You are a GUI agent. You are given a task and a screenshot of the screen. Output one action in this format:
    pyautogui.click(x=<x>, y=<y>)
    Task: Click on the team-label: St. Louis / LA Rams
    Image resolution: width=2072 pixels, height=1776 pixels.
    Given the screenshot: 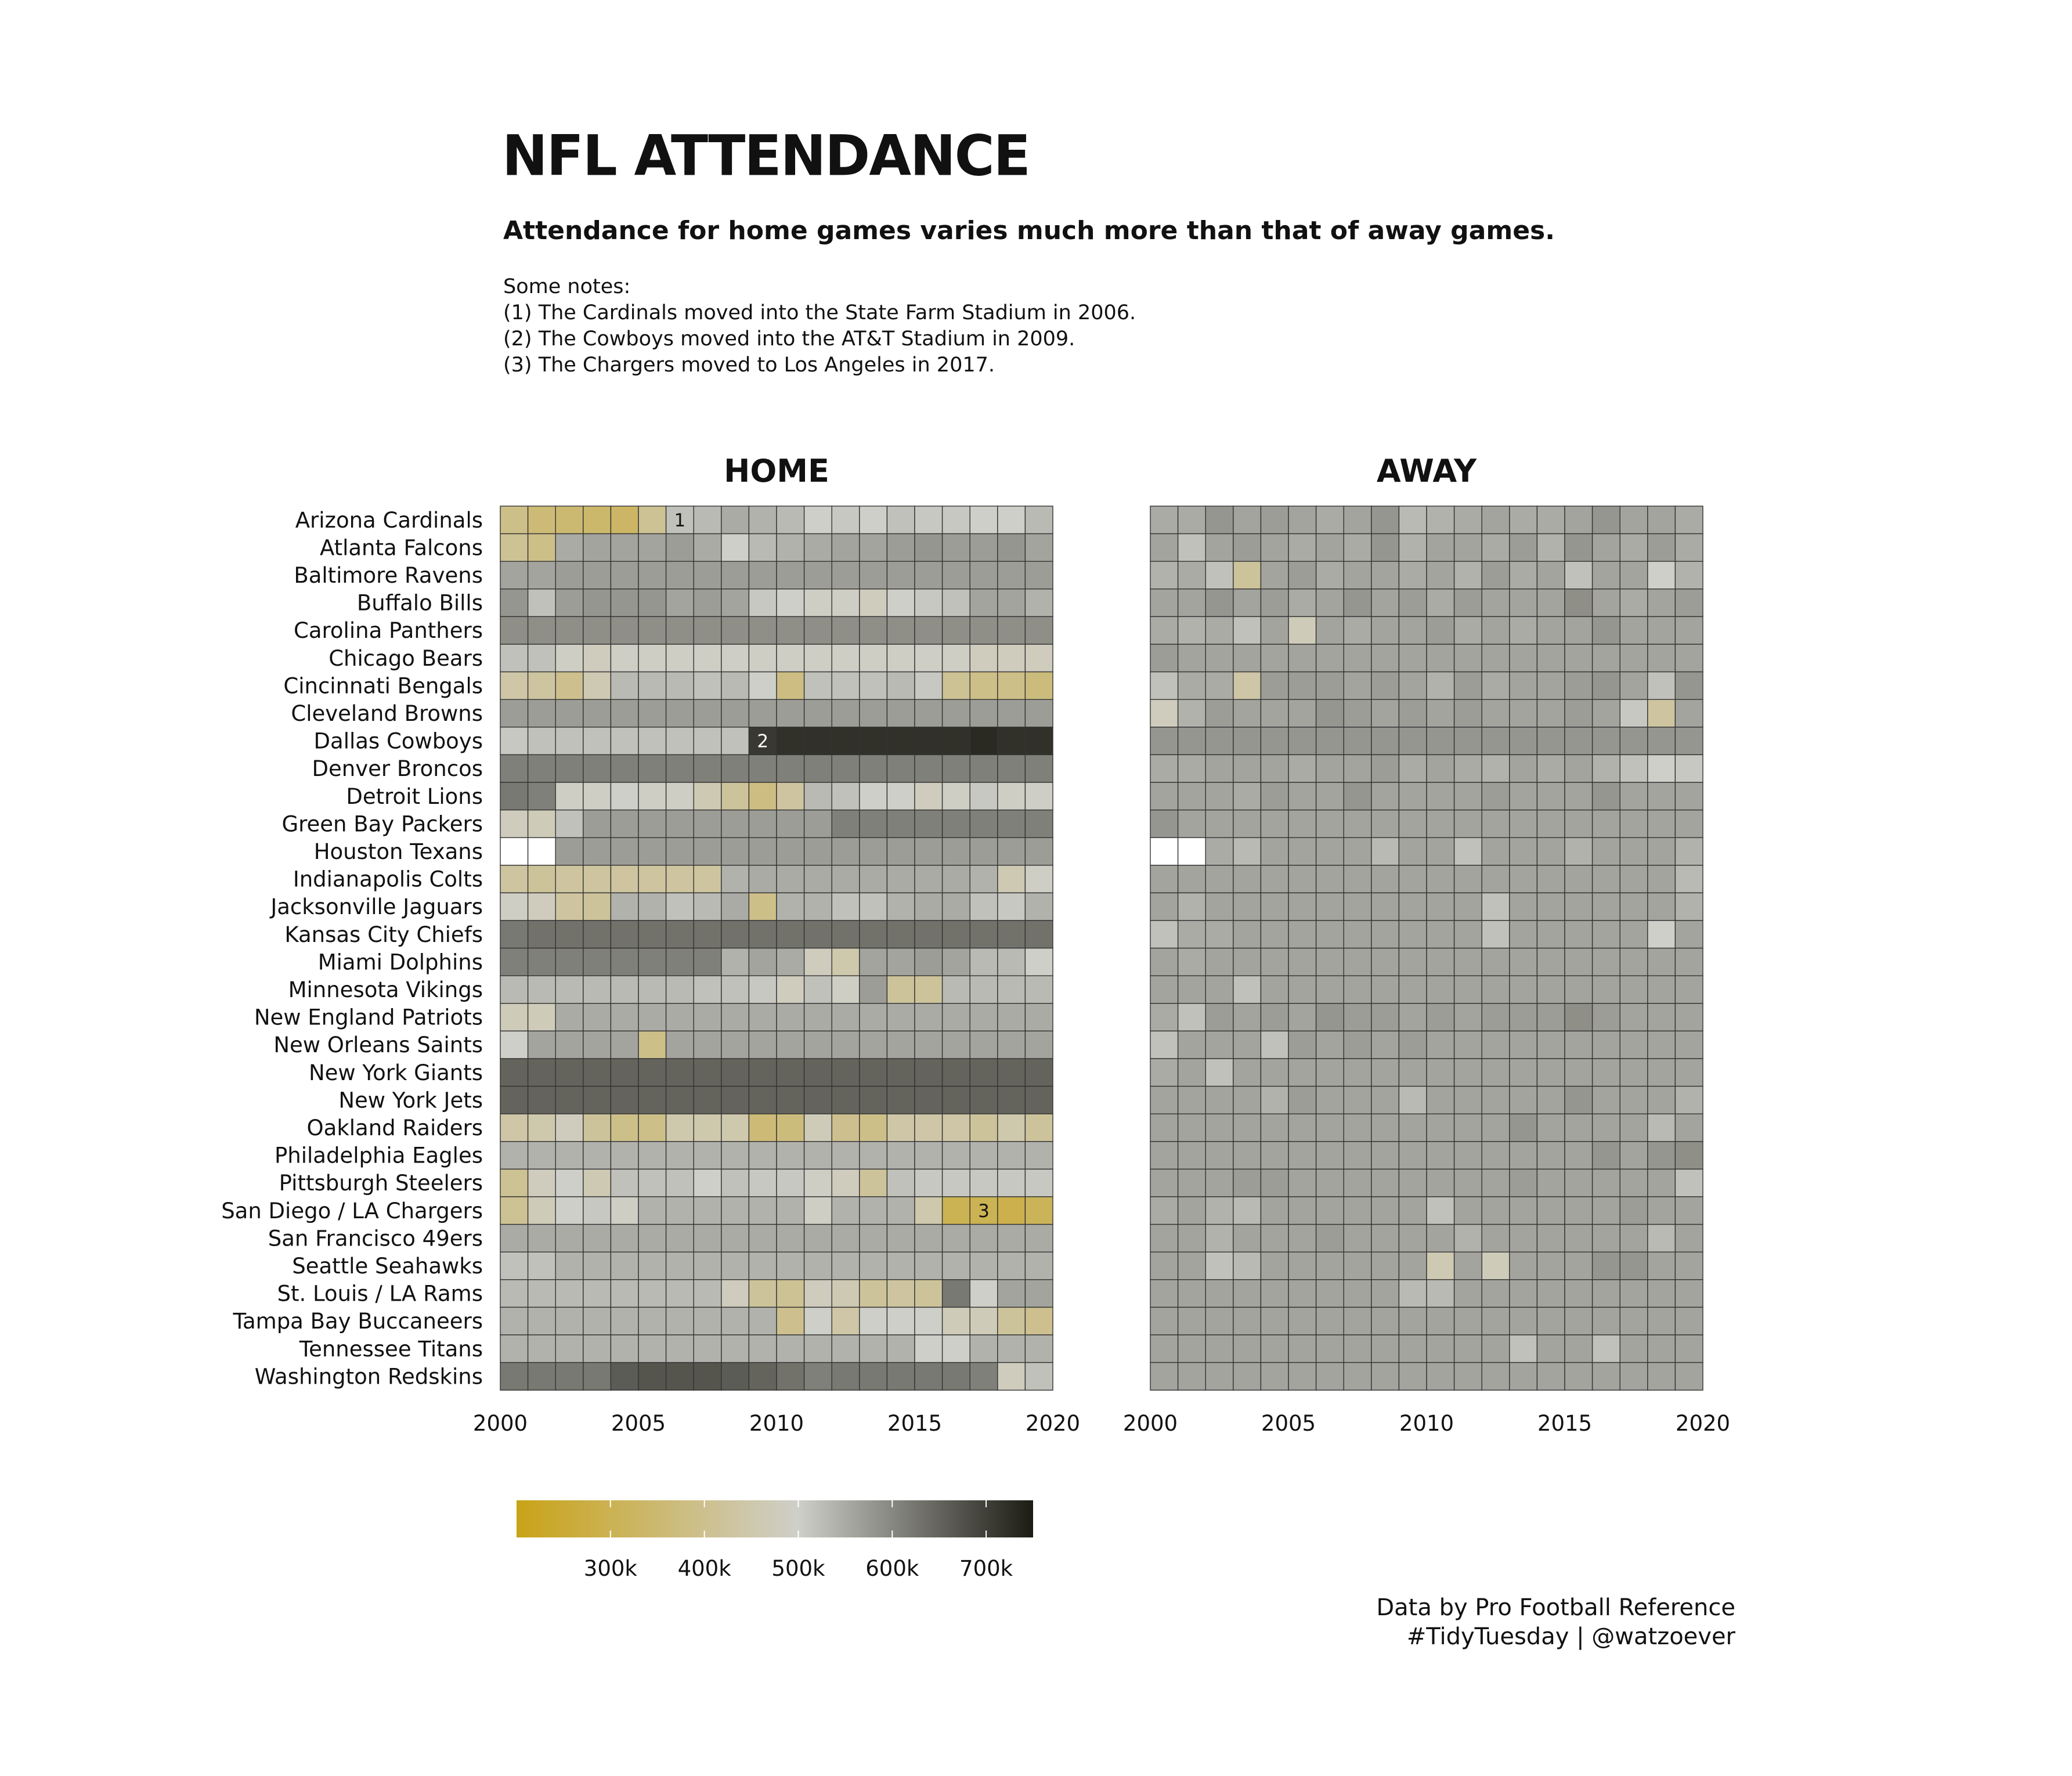 What is the action you would take?
    pyautogui.click(x=380, y=1294)
    